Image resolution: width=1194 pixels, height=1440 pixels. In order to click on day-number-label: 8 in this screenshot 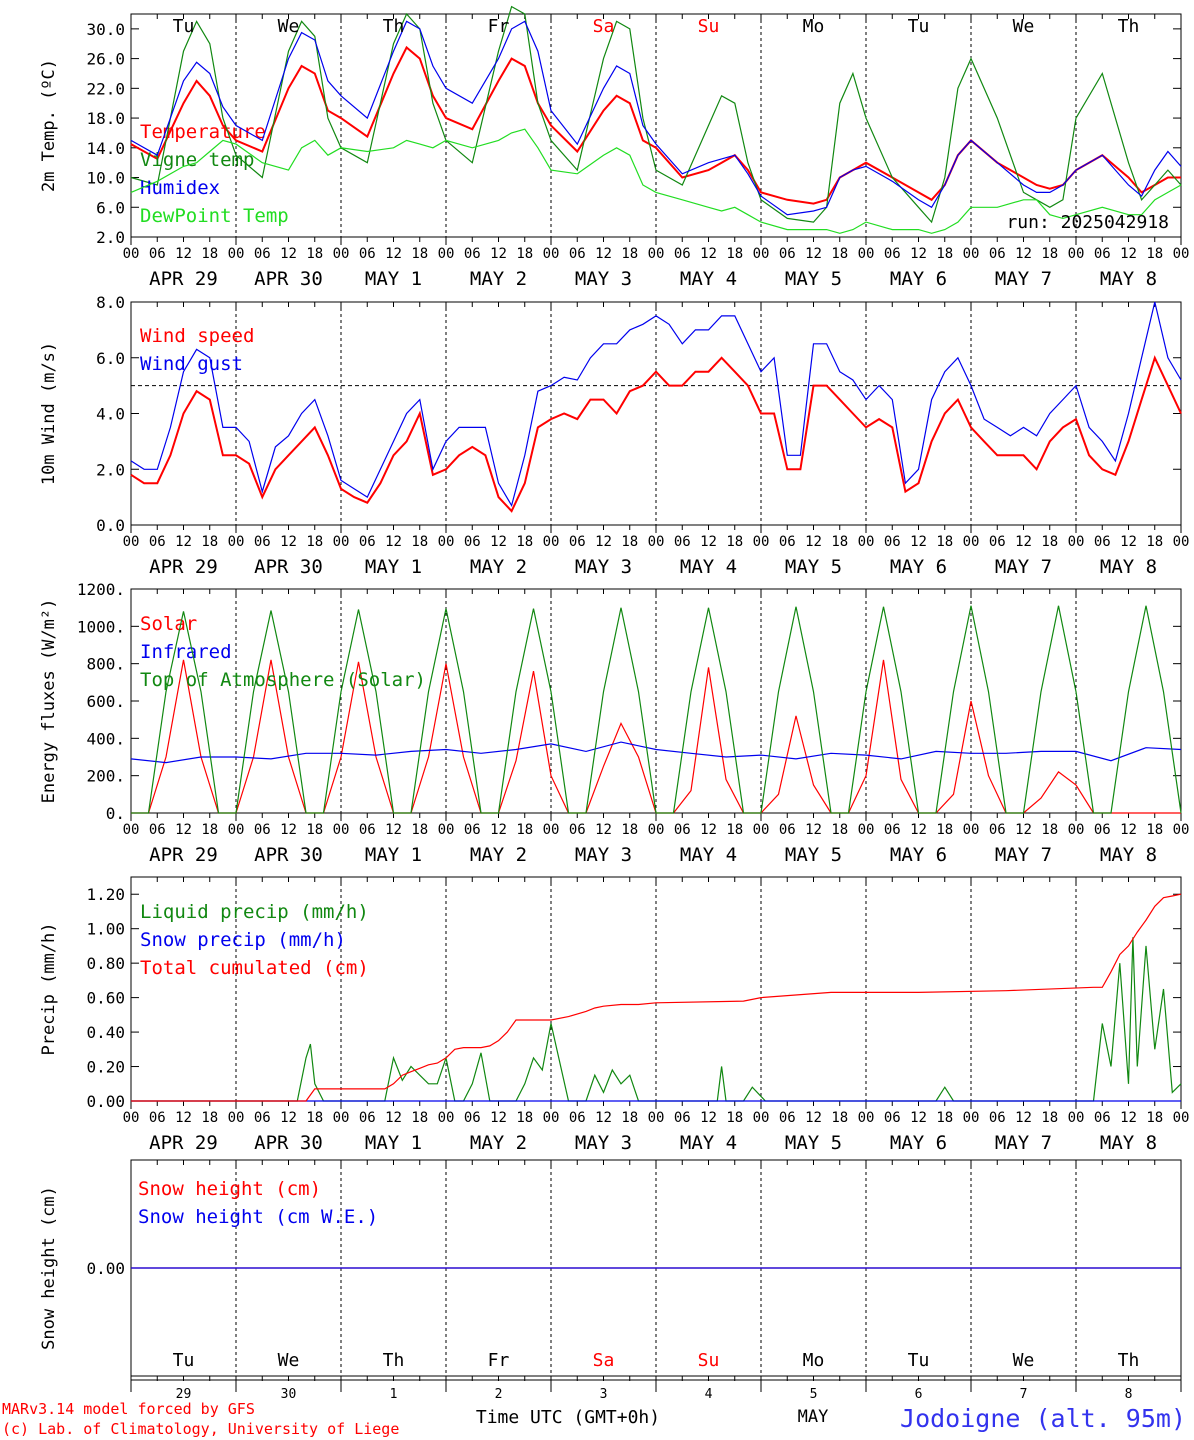, I will do `click(1129, 1394)`.